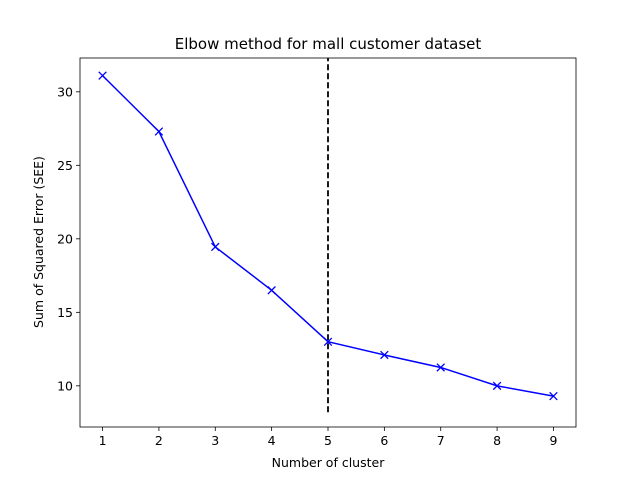 This screenshot has height=480, width=640. Describe the element at coordinates (497, 440) in the screenshot. I see `x-tick-label: 8` at that location.